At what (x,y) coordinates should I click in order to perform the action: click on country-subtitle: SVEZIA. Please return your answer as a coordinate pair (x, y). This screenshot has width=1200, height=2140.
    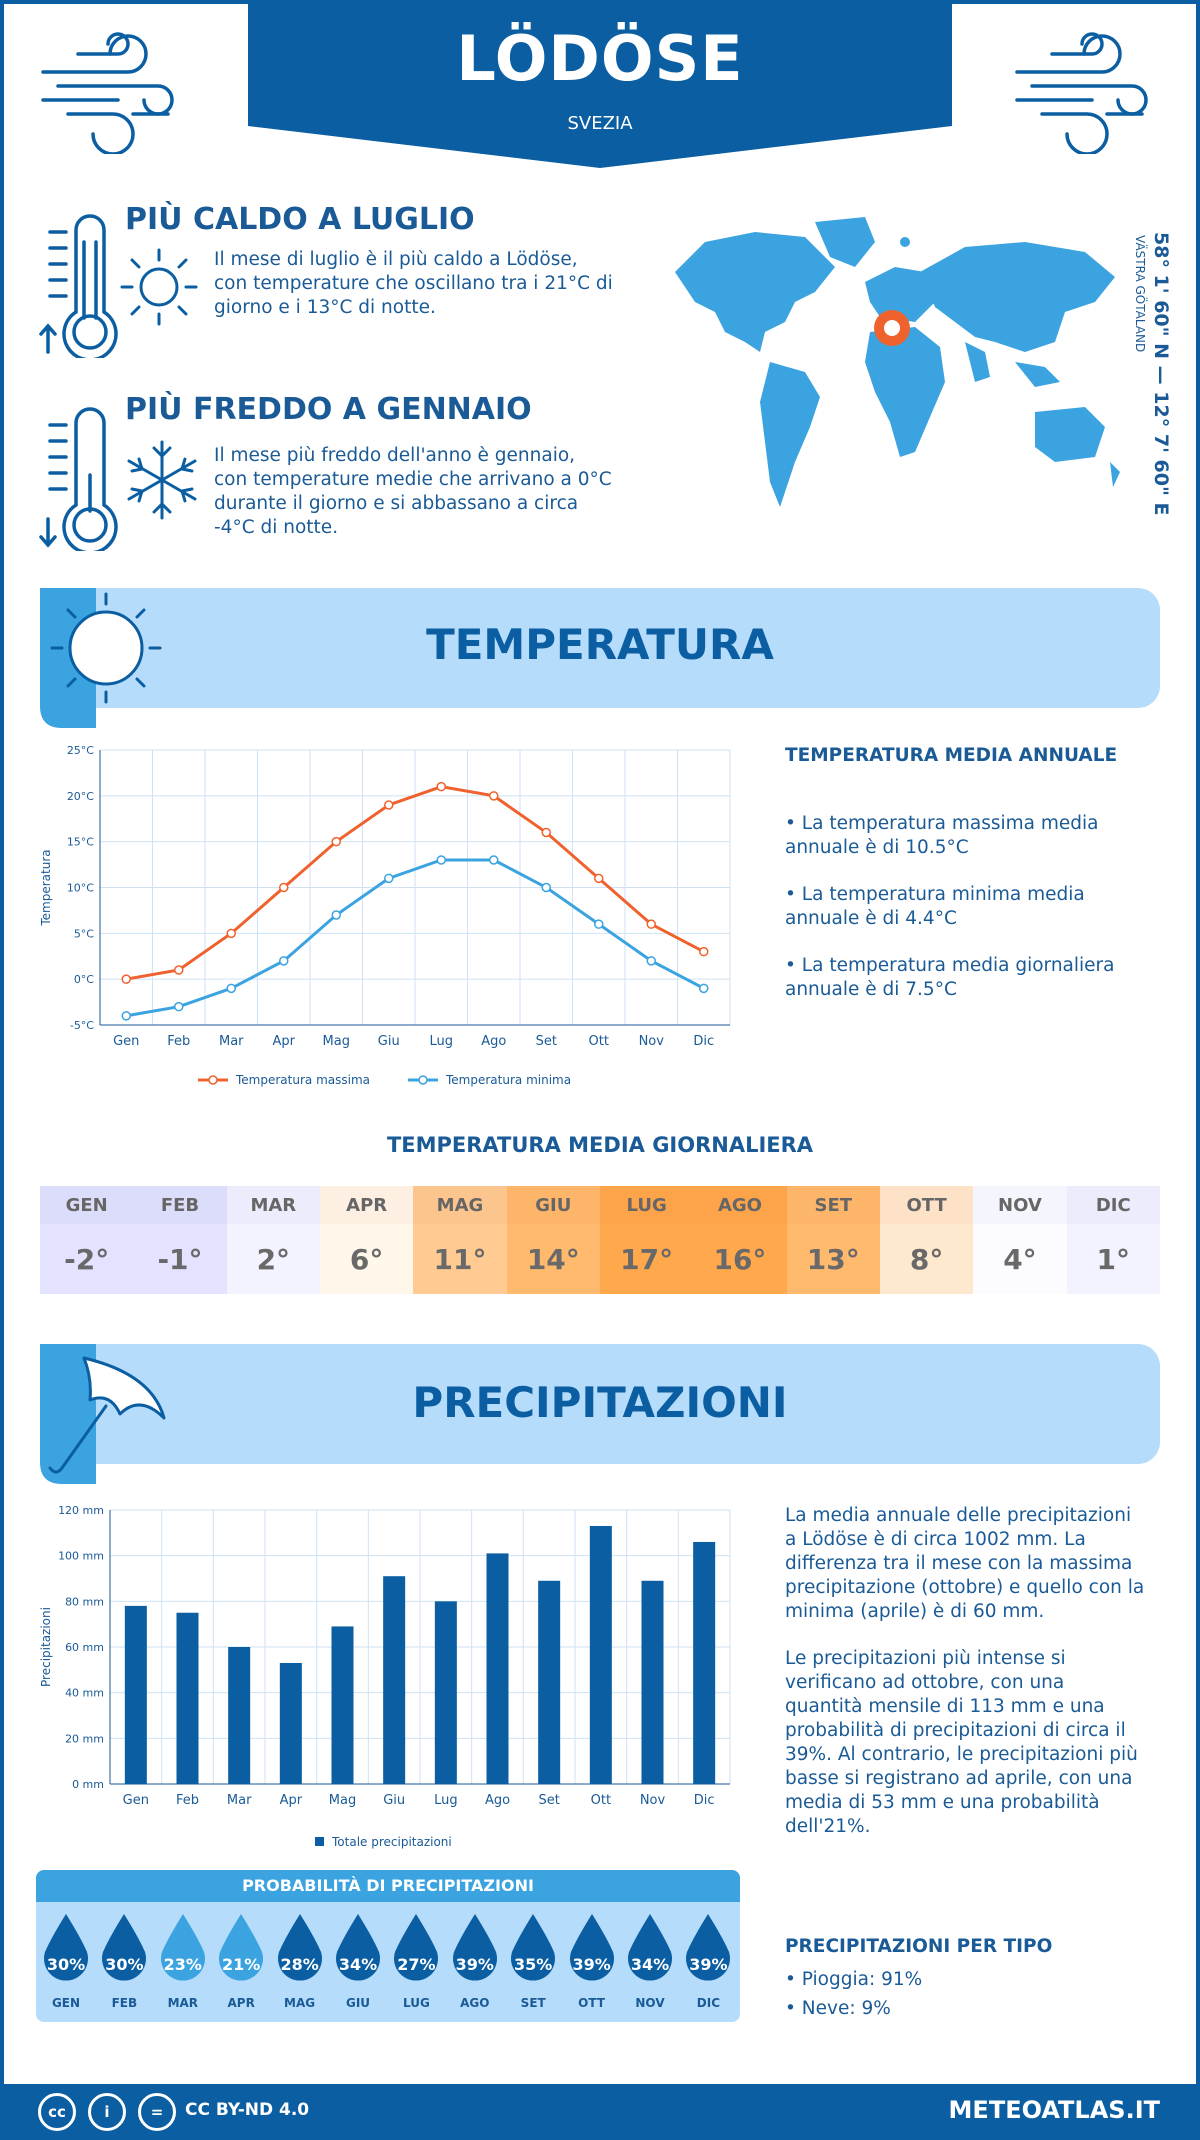
    Looking at the image, I should click on (600, 123).